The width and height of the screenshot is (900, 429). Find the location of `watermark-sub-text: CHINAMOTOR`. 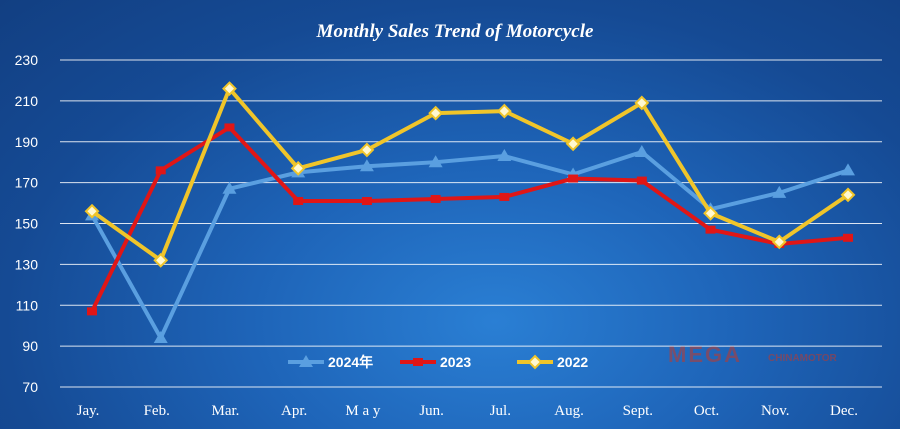

watermark-sub-text: CHINAMOTOR is located at coordinates (802, 358).